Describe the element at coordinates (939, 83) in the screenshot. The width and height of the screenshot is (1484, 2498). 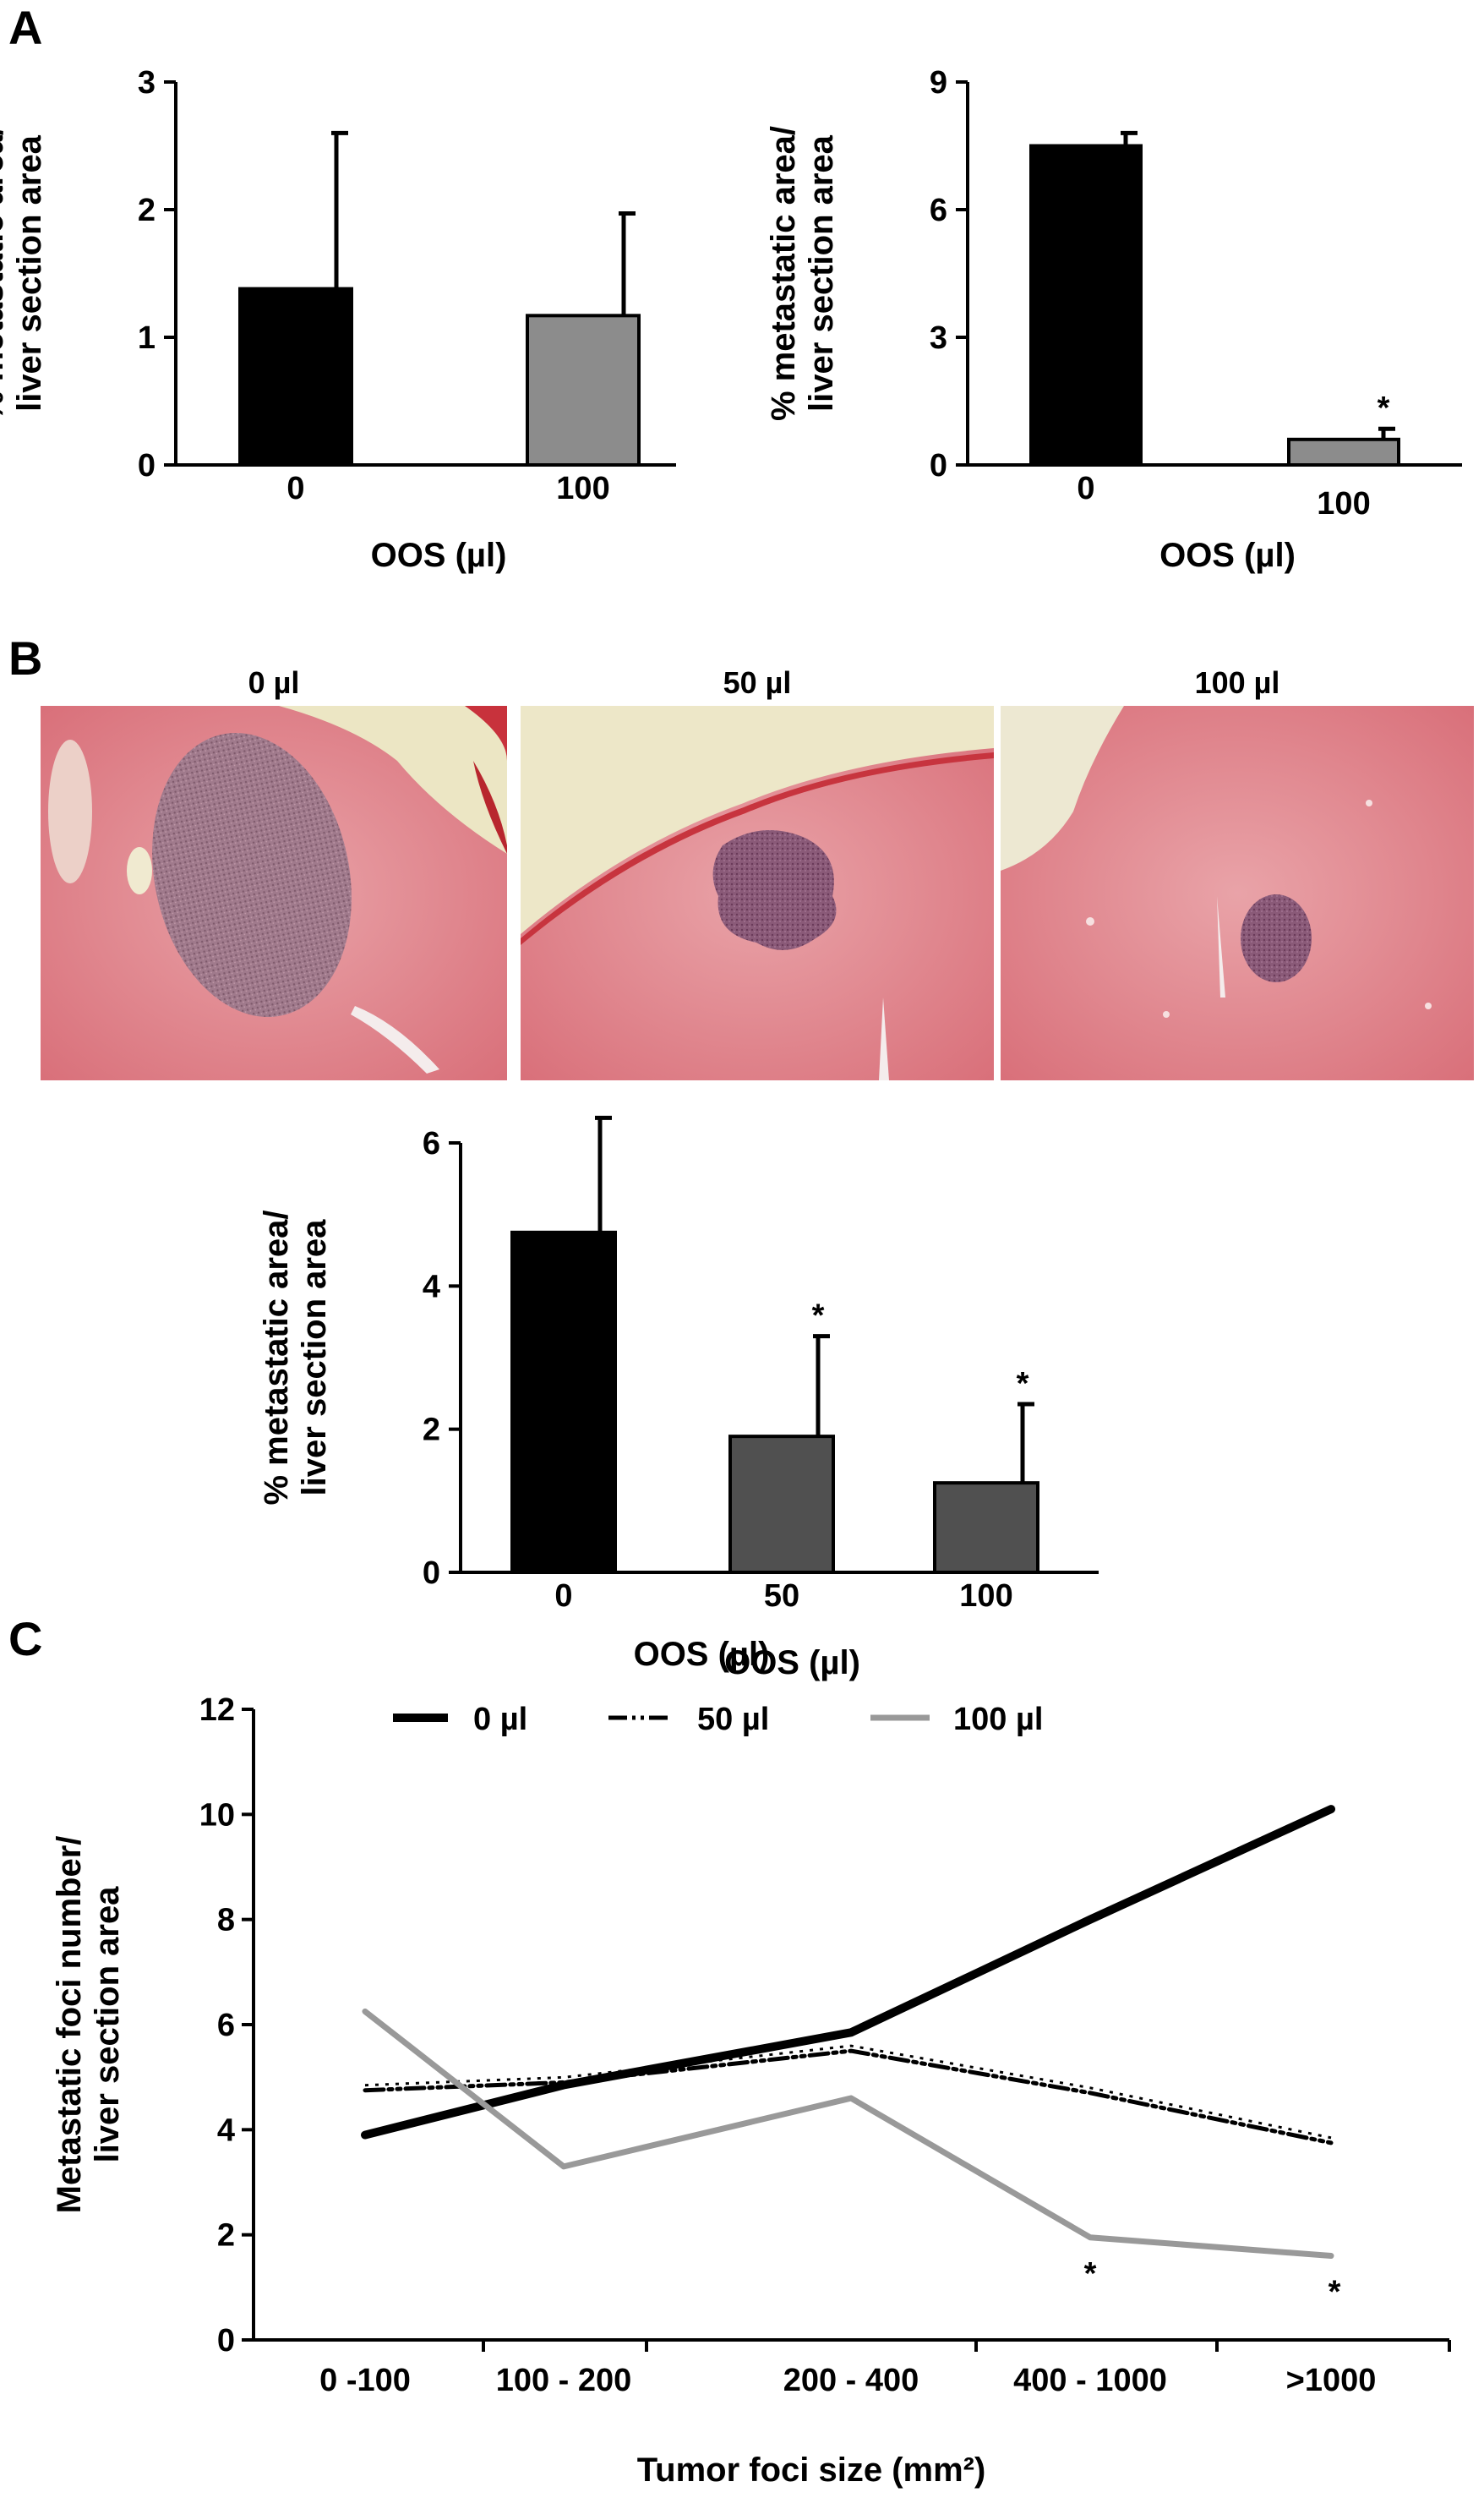
I see `y-tick-label: 9` at that location.